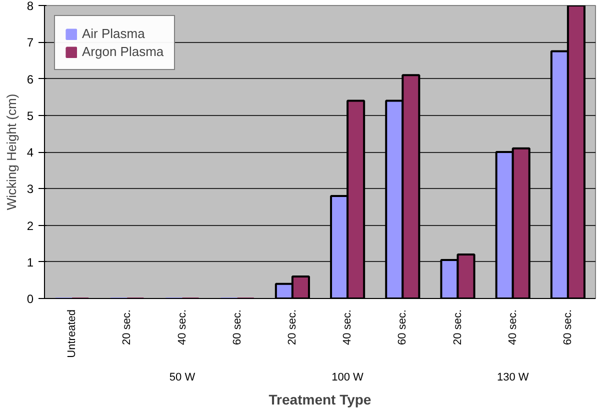 This screenshot has height=416, width=615. I want to click on y-tick-label: 2, so click(30, 225).